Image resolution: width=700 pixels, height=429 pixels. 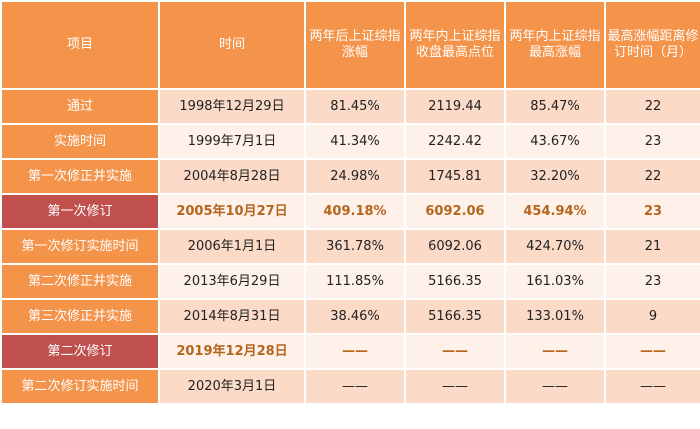 I want to click on row-gain-2y: 81.45%, so click(x=355, y=106).